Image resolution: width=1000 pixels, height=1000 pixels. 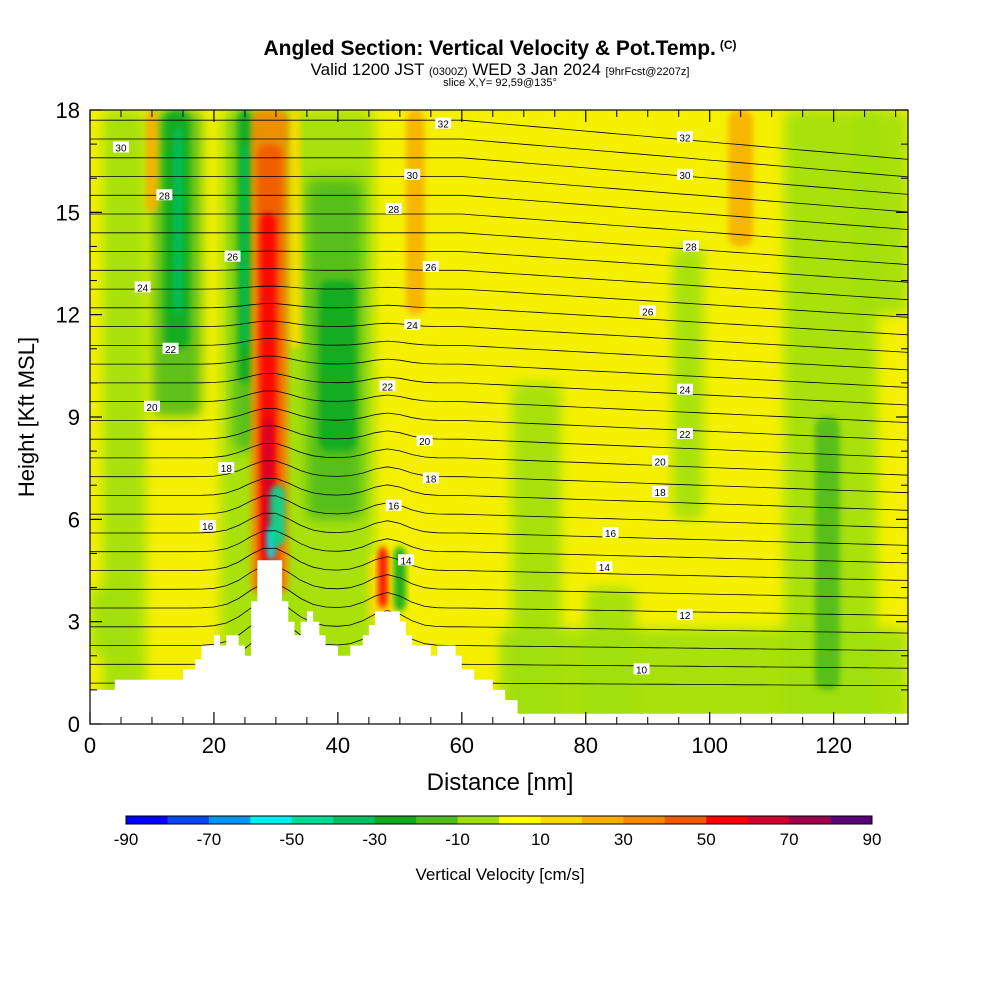 What do you see at coordinates (728, 45) in the screenshot?
I see `chart-title-tag: (C)` at bounding box center [728, 45].